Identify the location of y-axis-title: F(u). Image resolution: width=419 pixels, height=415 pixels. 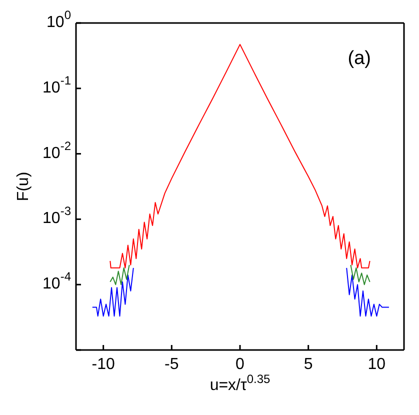
(23, 187).